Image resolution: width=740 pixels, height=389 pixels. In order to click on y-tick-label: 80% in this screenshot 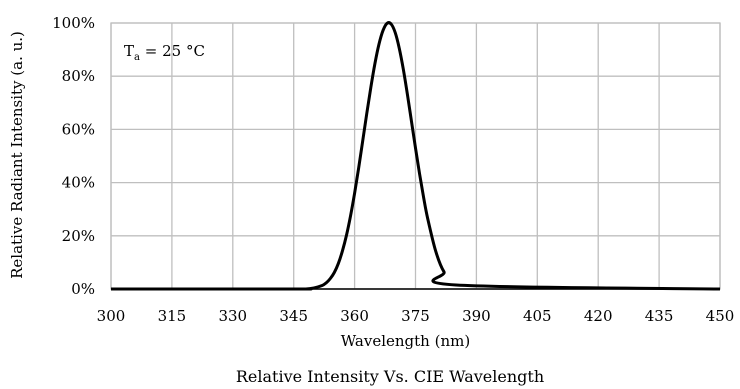, I will do `click(78, 76)`.